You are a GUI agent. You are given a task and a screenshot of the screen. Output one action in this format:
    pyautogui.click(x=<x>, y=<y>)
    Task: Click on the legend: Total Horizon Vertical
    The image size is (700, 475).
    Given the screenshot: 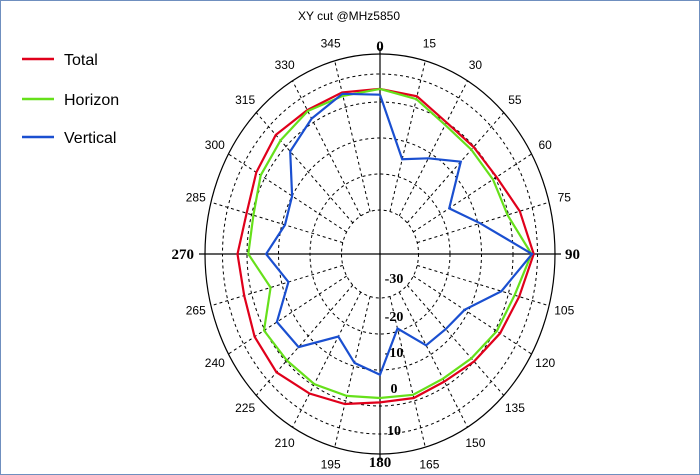 What is the action you would take?
    pyautogui.click(x=70, y=99)
    